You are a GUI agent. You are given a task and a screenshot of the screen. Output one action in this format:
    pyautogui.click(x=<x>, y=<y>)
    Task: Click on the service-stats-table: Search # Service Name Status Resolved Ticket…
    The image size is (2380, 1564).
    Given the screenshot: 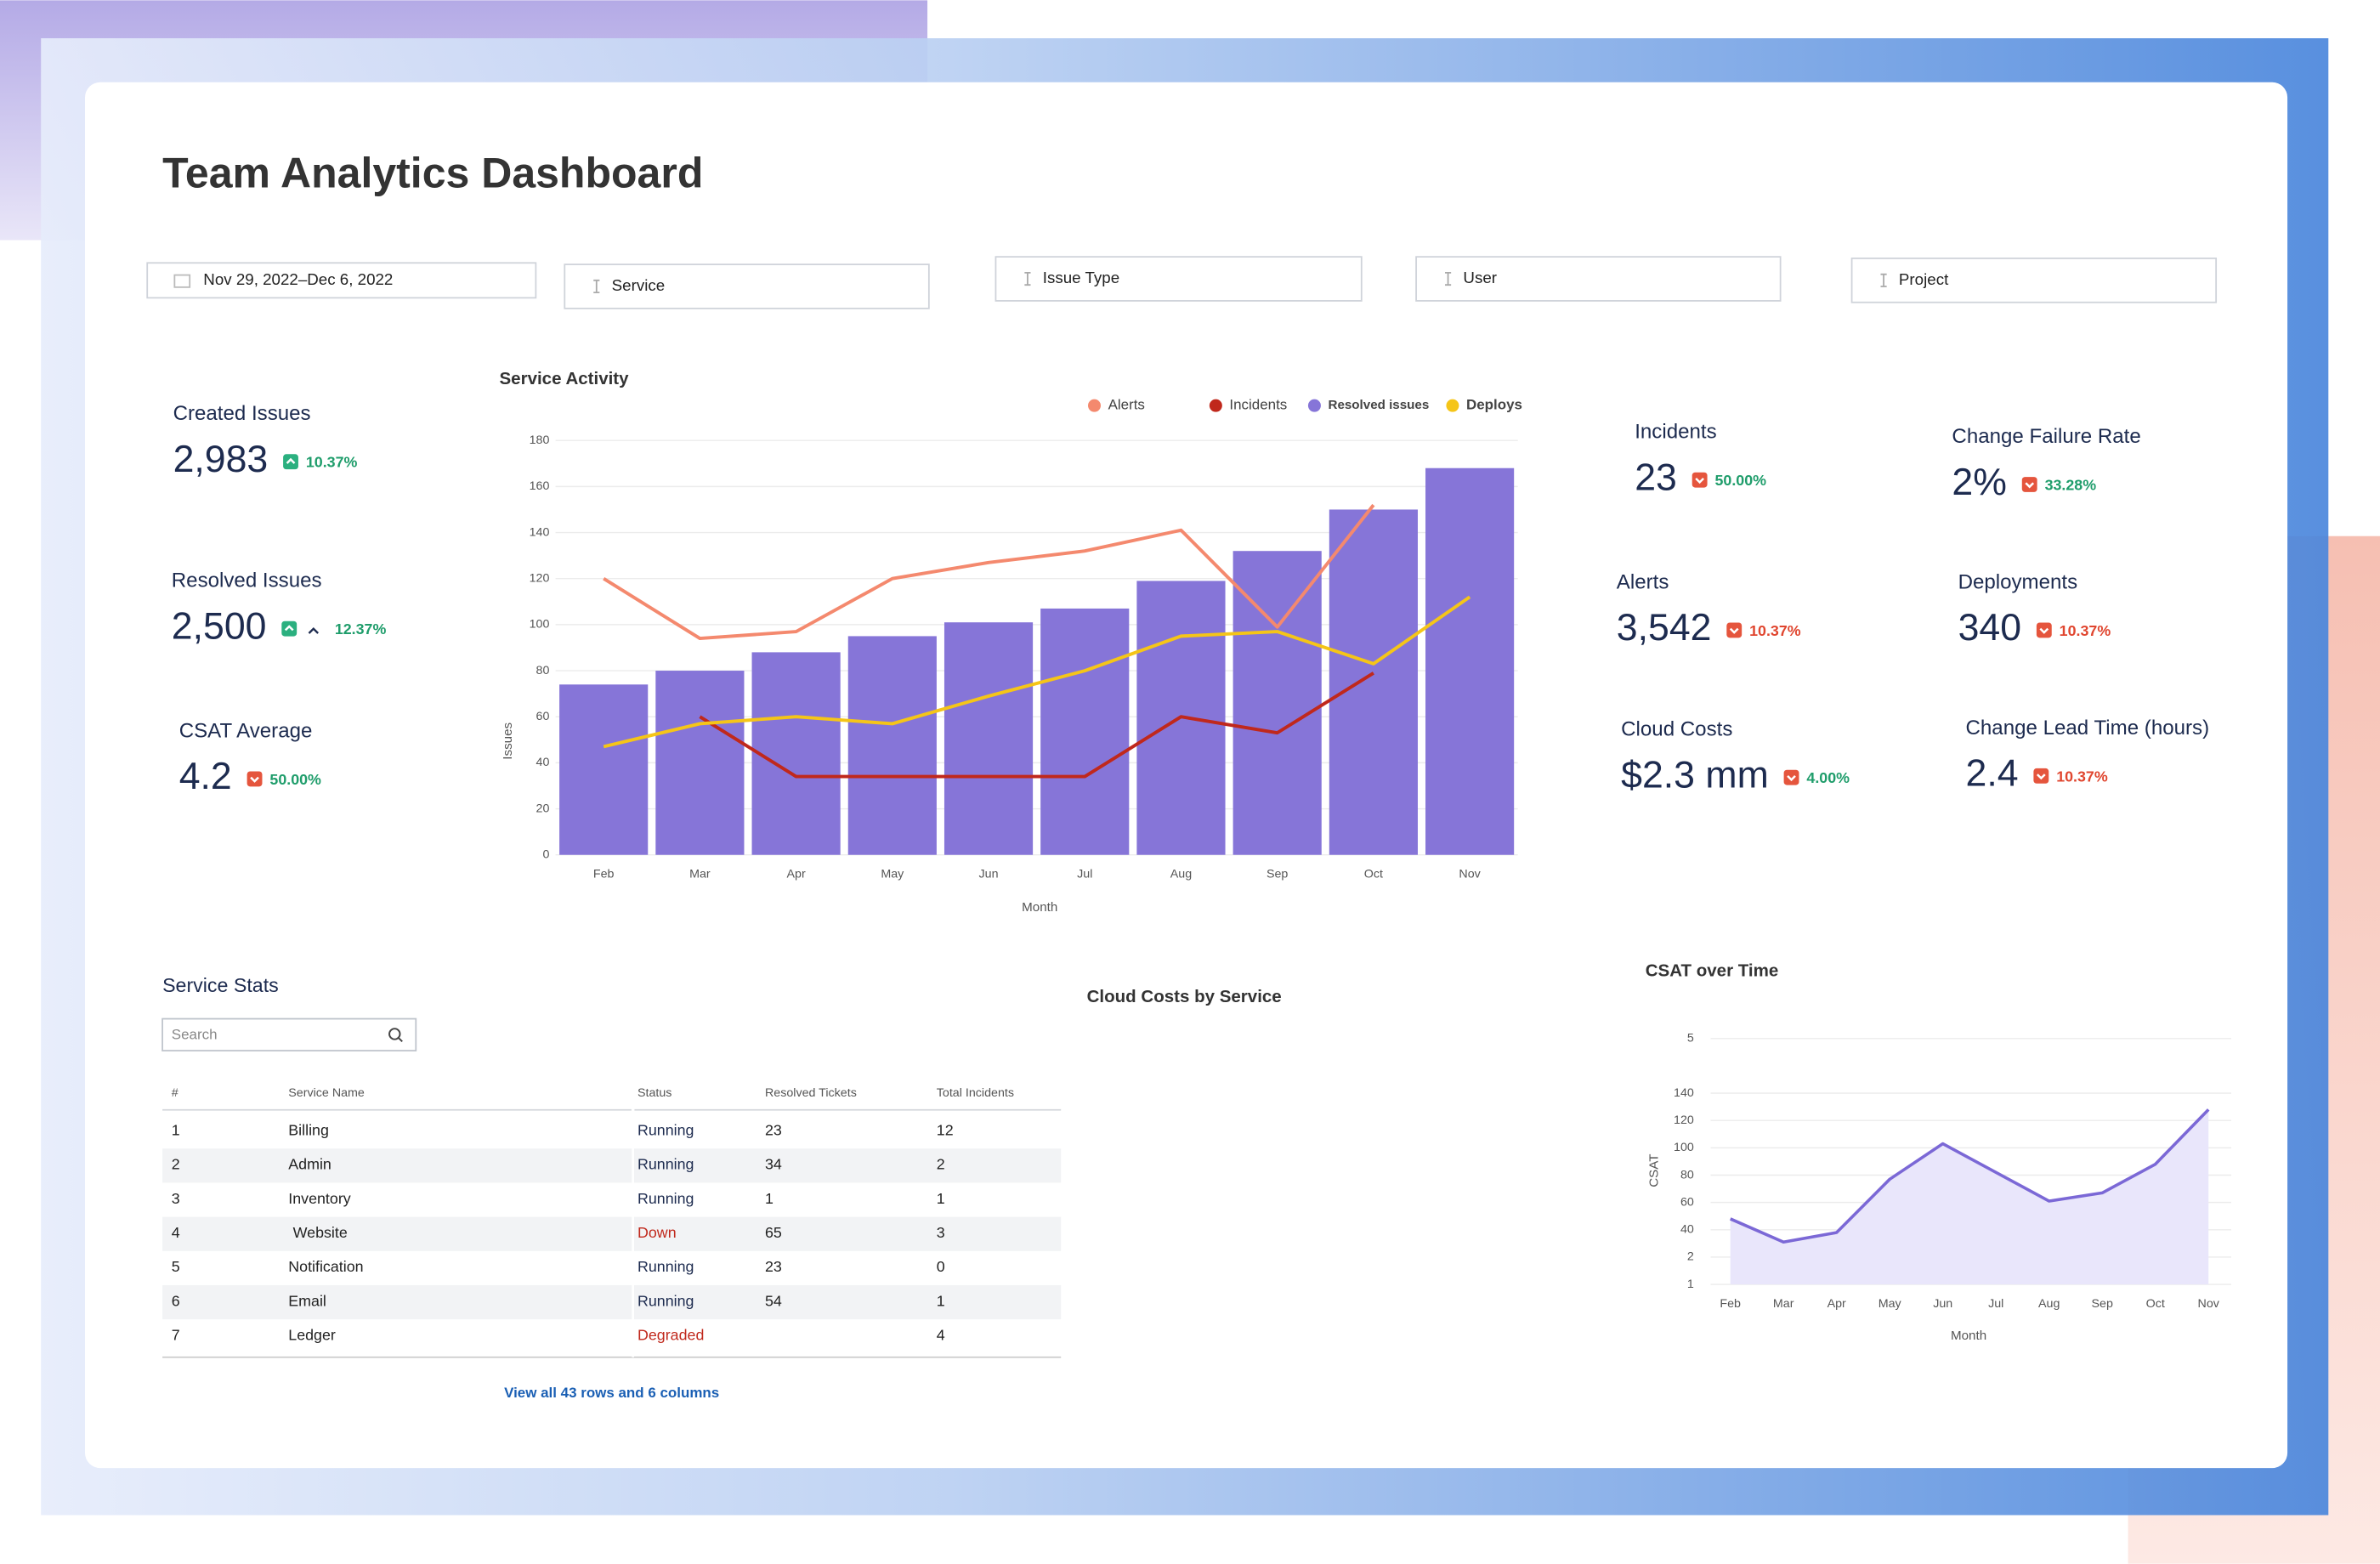 What is the action you would take?
    pyautogui.click(x=612, y=1209)
    